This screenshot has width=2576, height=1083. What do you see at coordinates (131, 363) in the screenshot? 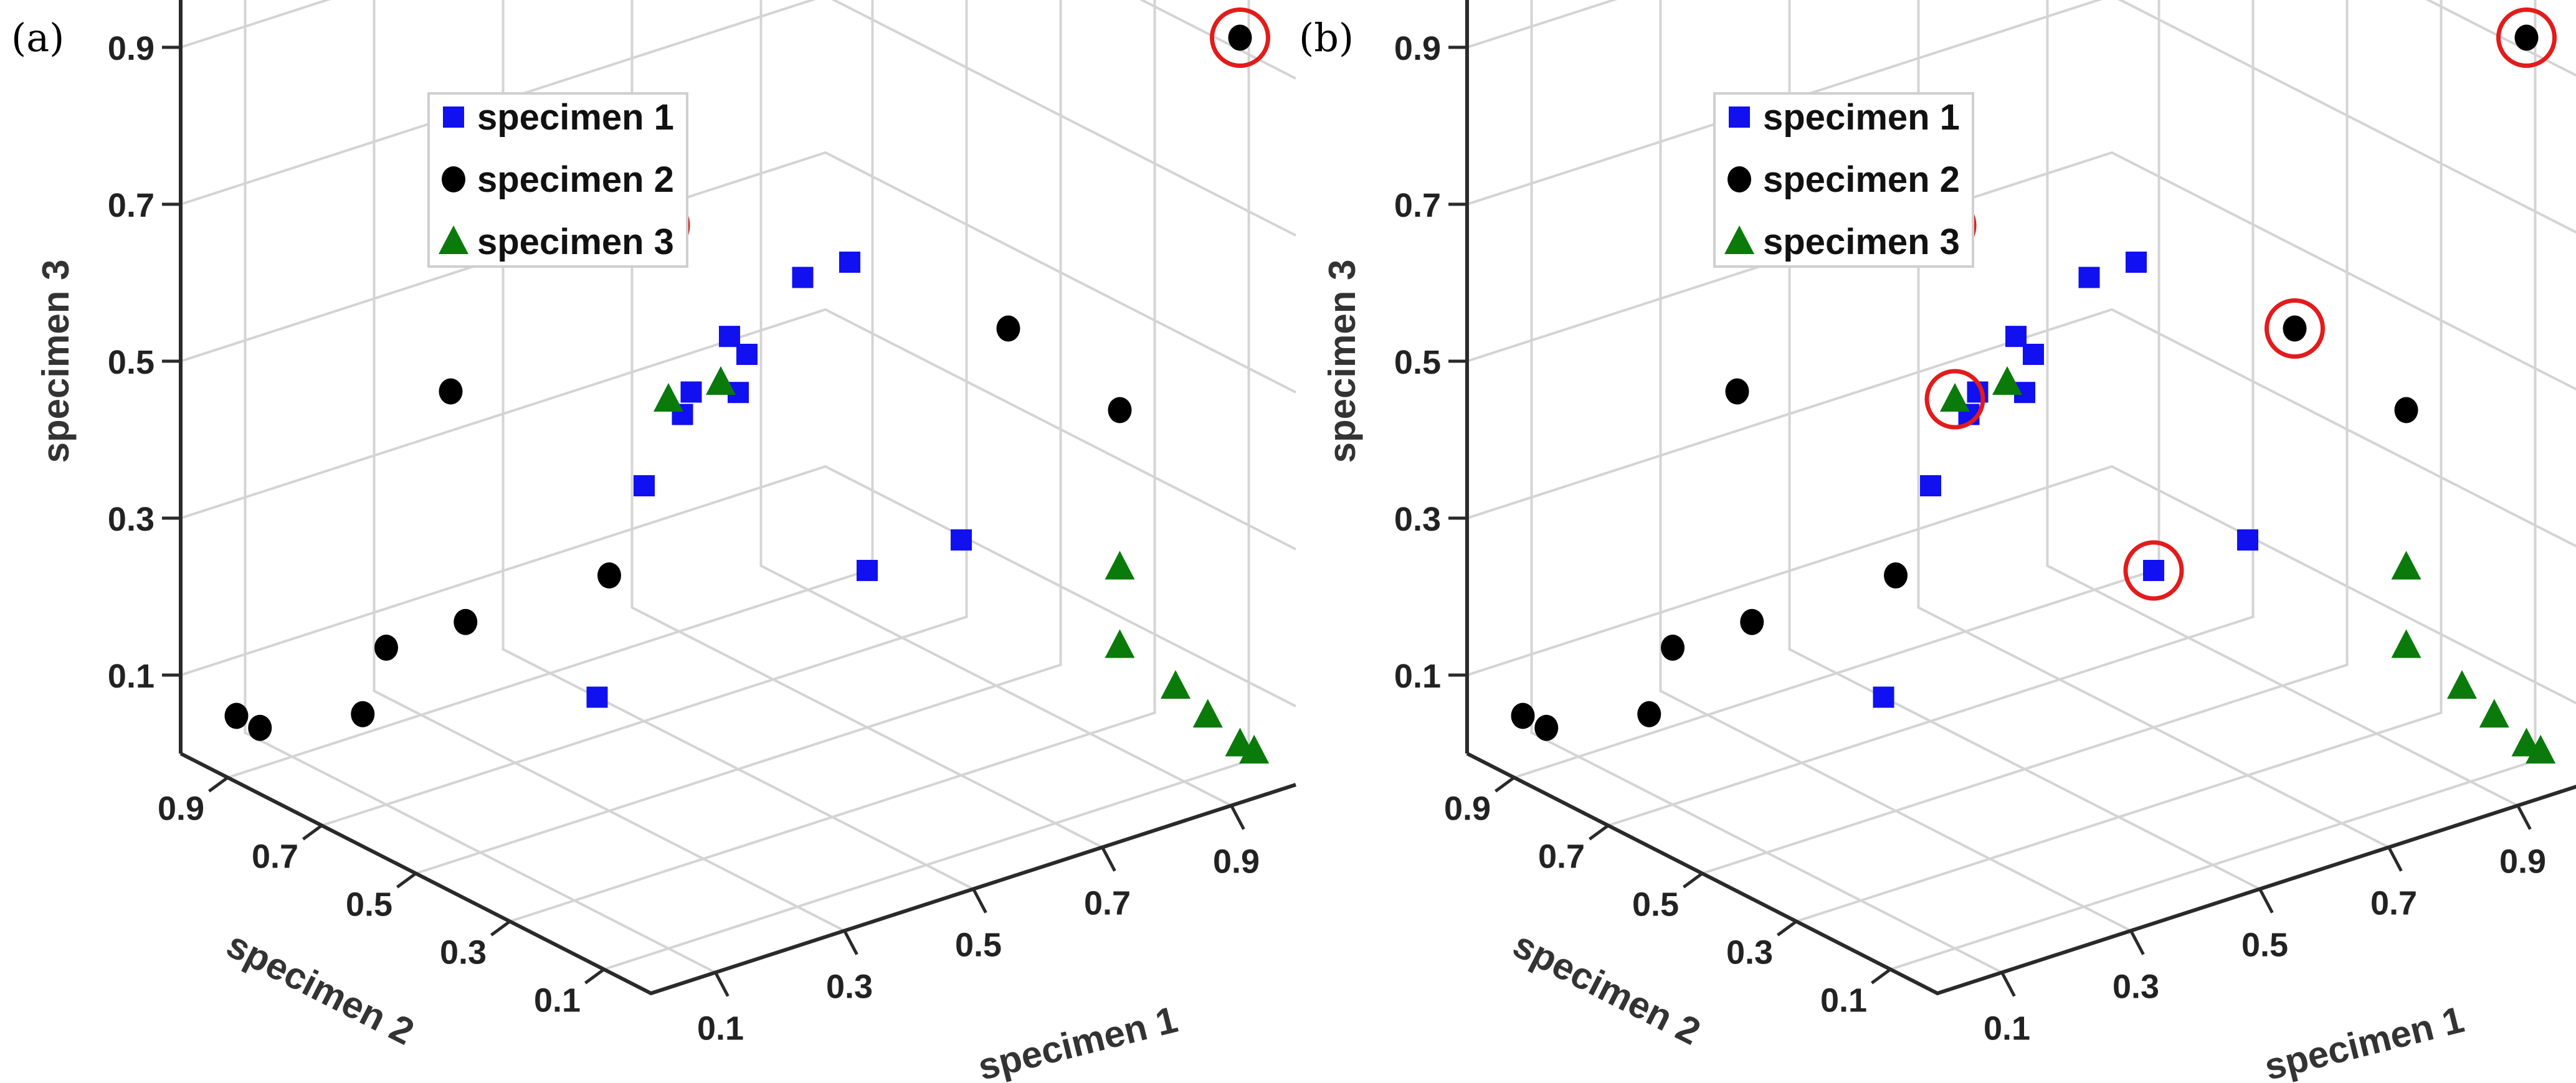
I see `z-tick-label: 0.5` at bounding box center [131, 363].